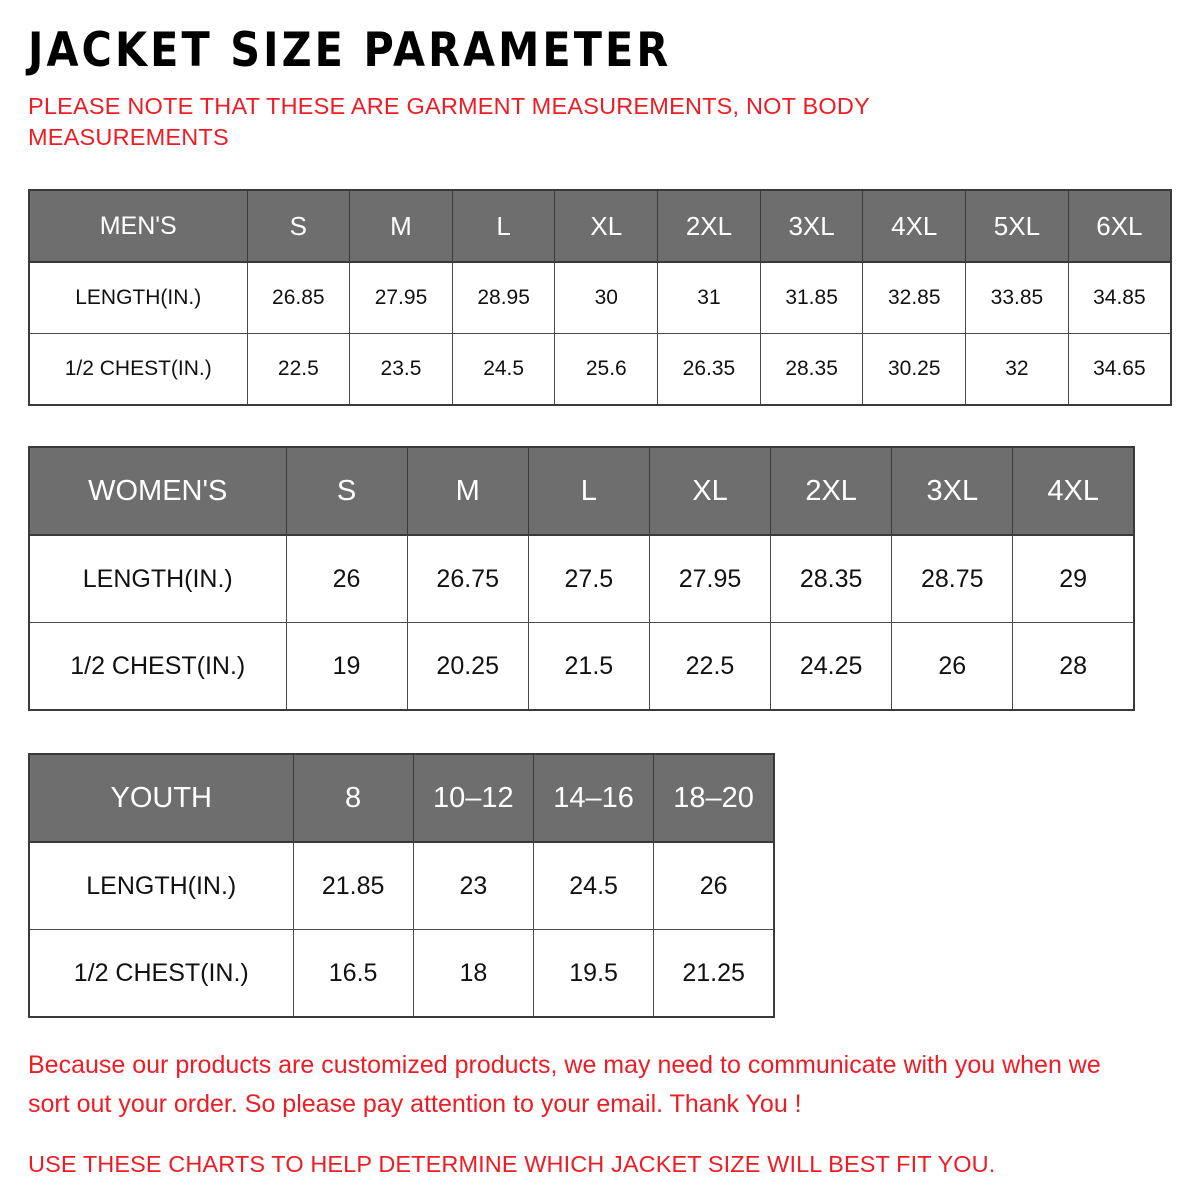 The height and width of the screenshot is (1200, 1200). I want to click on mens-chest-5xl: 32, so click(1017, 369).